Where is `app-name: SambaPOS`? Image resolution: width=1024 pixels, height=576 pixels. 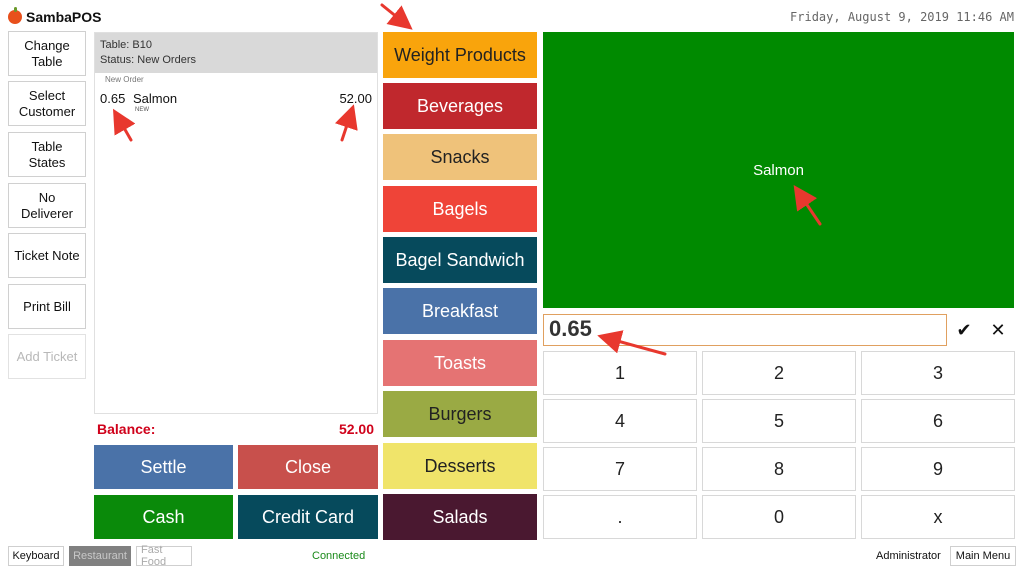
app-name: SambaPOS is located at coordinates (64, 17).